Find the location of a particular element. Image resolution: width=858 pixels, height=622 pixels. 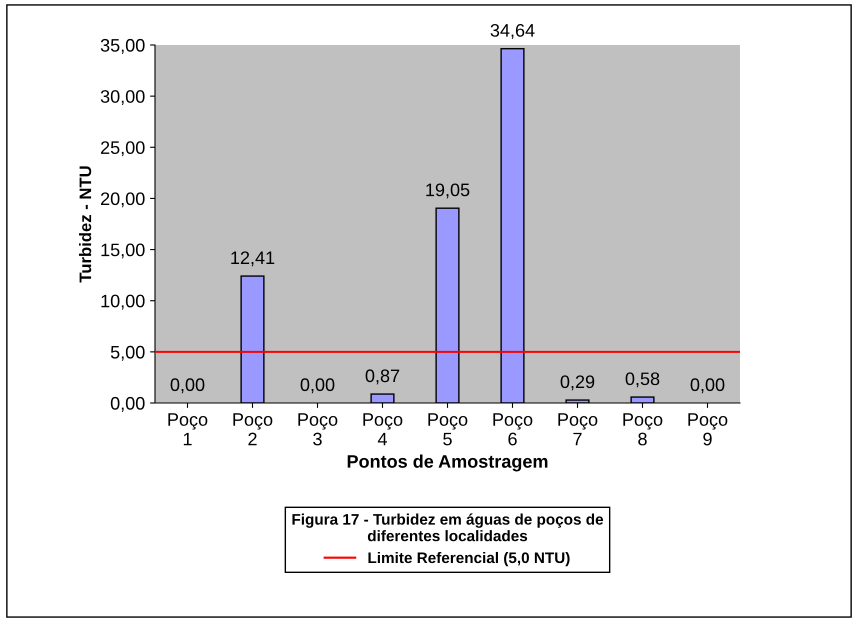

y-tick-label: 15,00 is located at coordinates (123, 251).